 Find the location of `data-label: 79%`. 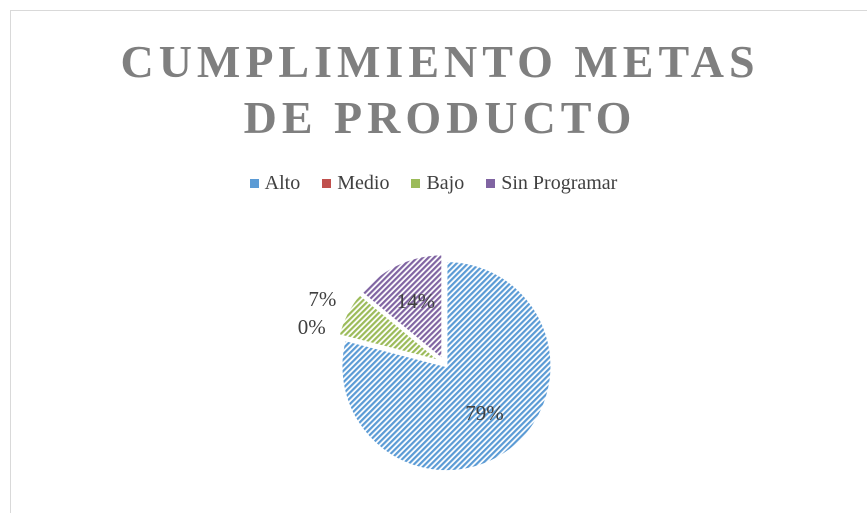

data-label: 79% is located at coordinates (484, 413).